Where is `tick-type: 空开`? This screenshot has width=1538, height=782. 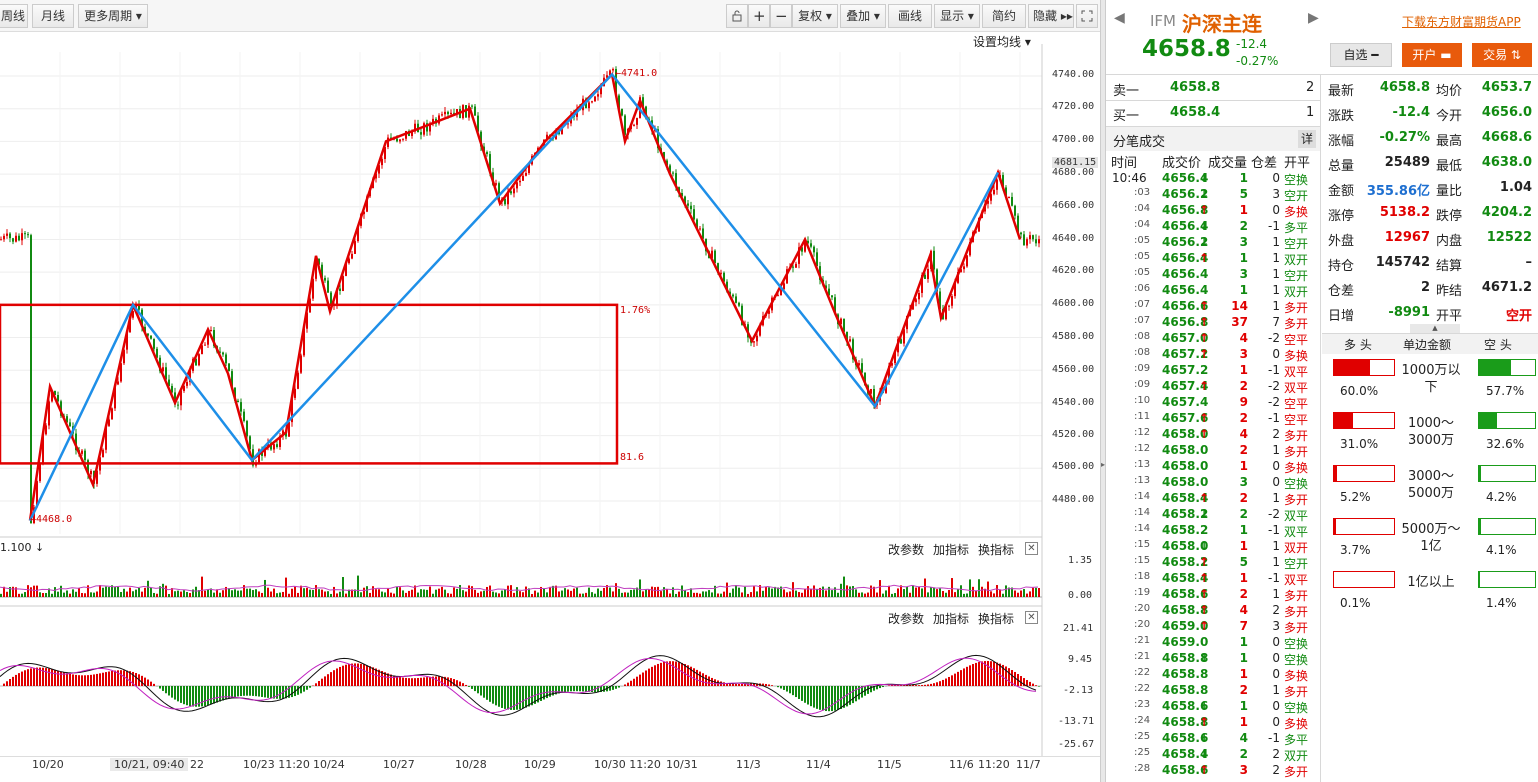 tick-type: 空开 is located at coordinates (1296, 244).